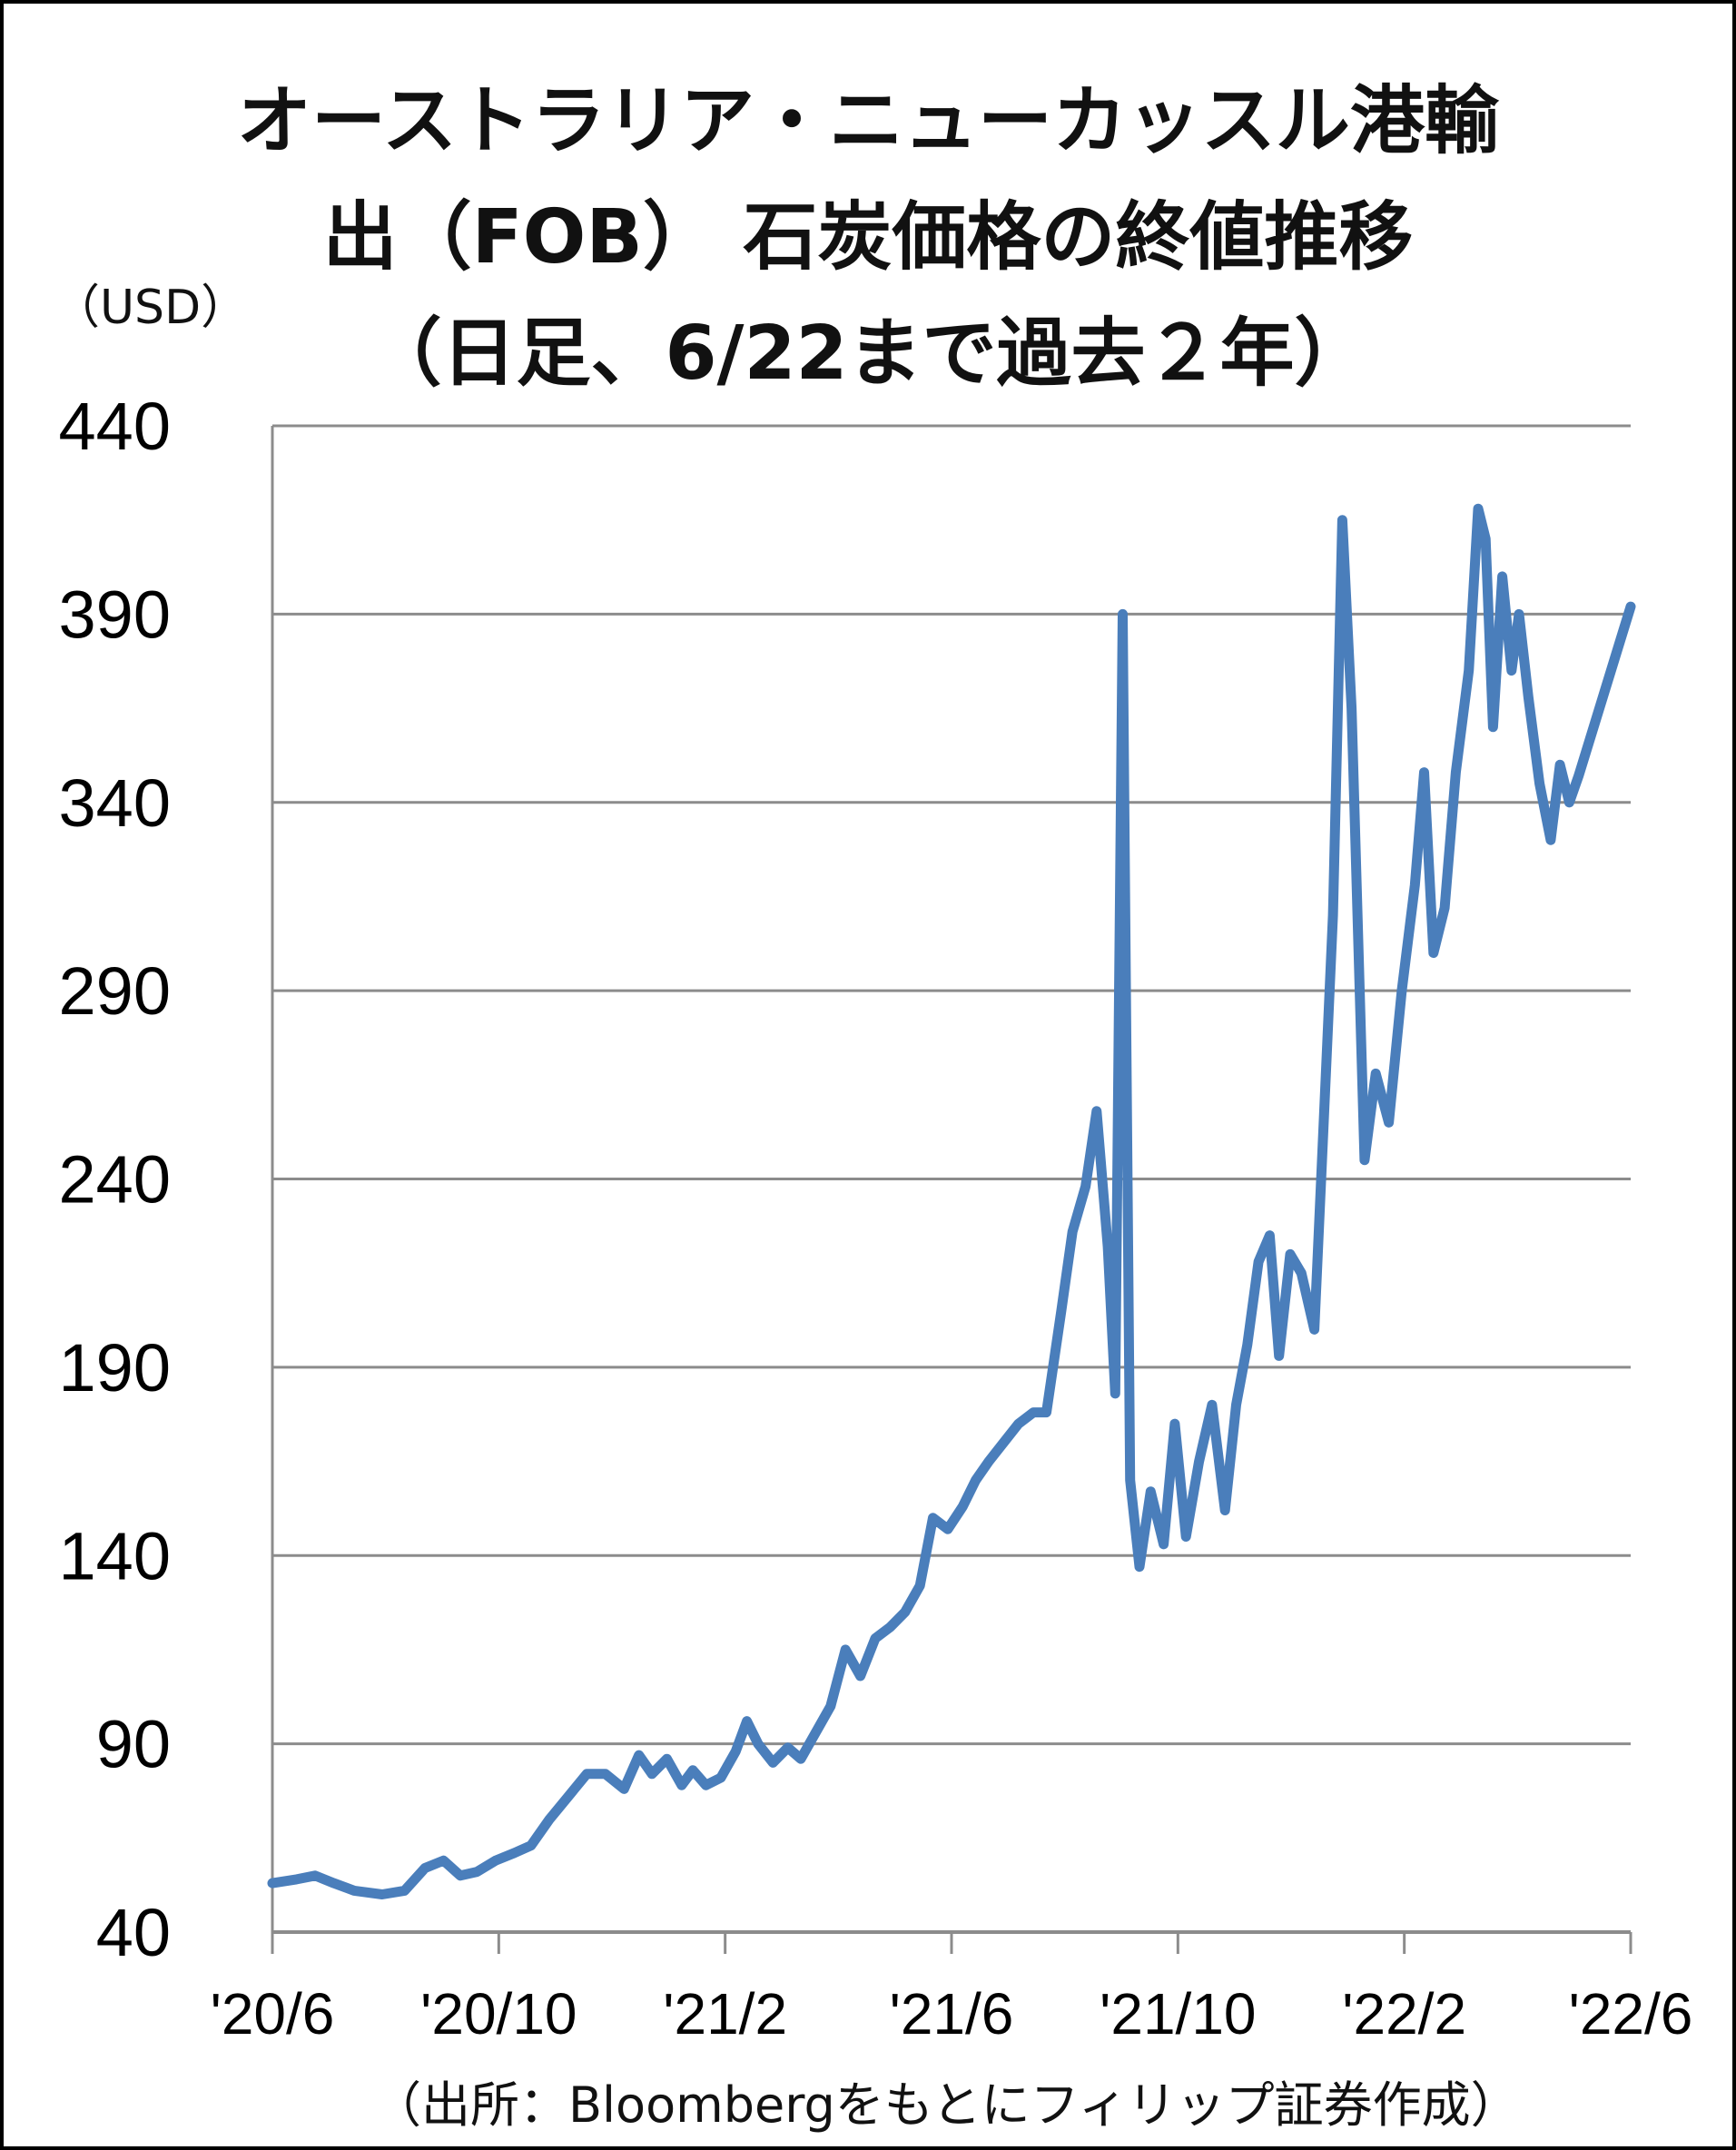 This screenshot has width=1736, height=2150. What do you see at coordinates (498, 2013) in the screenshot?
I see `x-tick-label: '20/10` at bounding box center [498, 2013].